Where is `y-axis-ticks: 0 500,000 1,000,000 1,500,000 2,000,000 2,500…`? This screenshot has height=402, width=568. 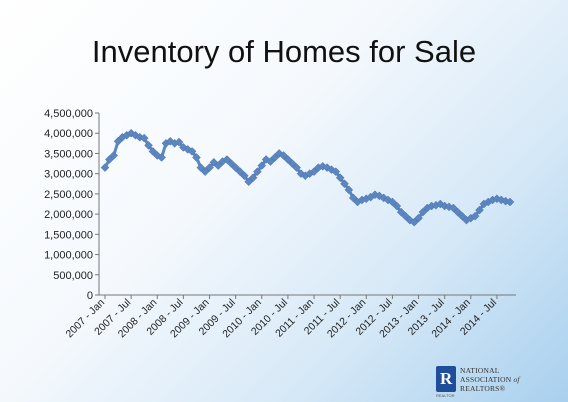 y-axis-ticks: 0 500,000 1,000,000 1,500,000 2,000,000 2,500… is located at coordinates (71, 205).